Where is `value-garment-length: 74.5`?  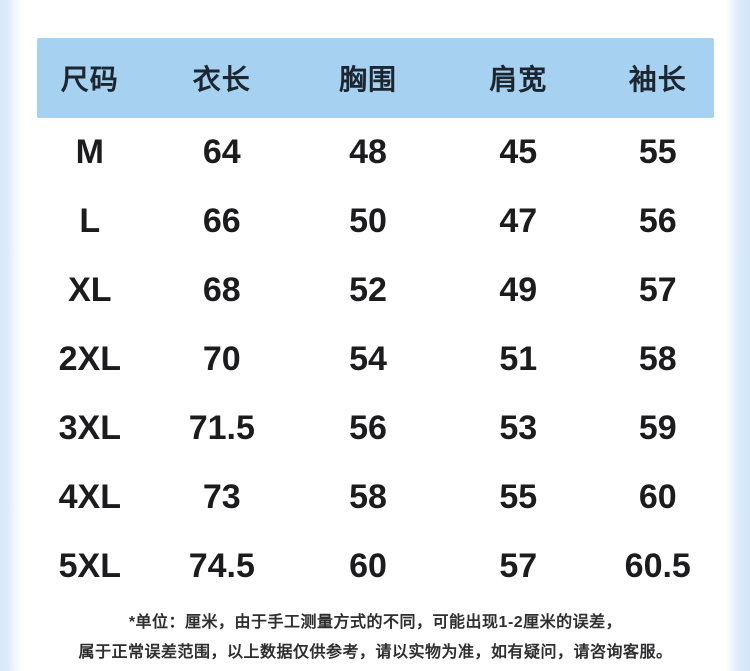 value-garment-length: 74.5 is located at coordinates (221, 566).